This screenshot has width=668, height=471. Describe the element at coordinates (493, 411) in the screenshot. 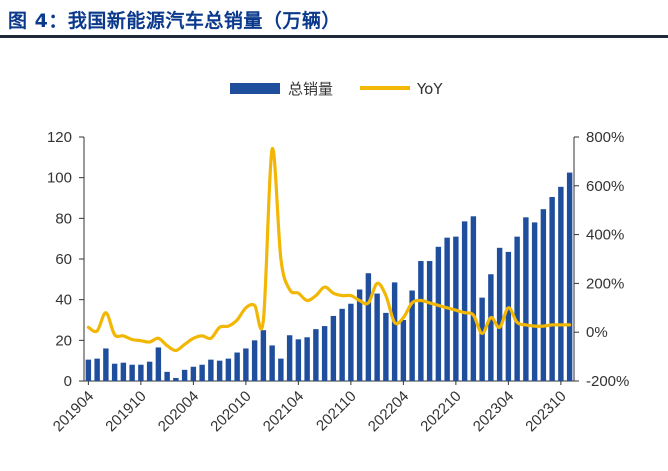

I see `x-tick-label: 202304` at that location.